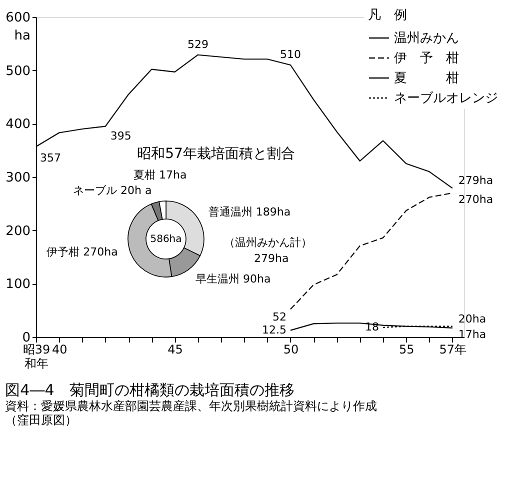  What do you see at coordinates (18, 231) in the screenshot?
I see `y-tick-label: 200` at bounding box center [18, 231].